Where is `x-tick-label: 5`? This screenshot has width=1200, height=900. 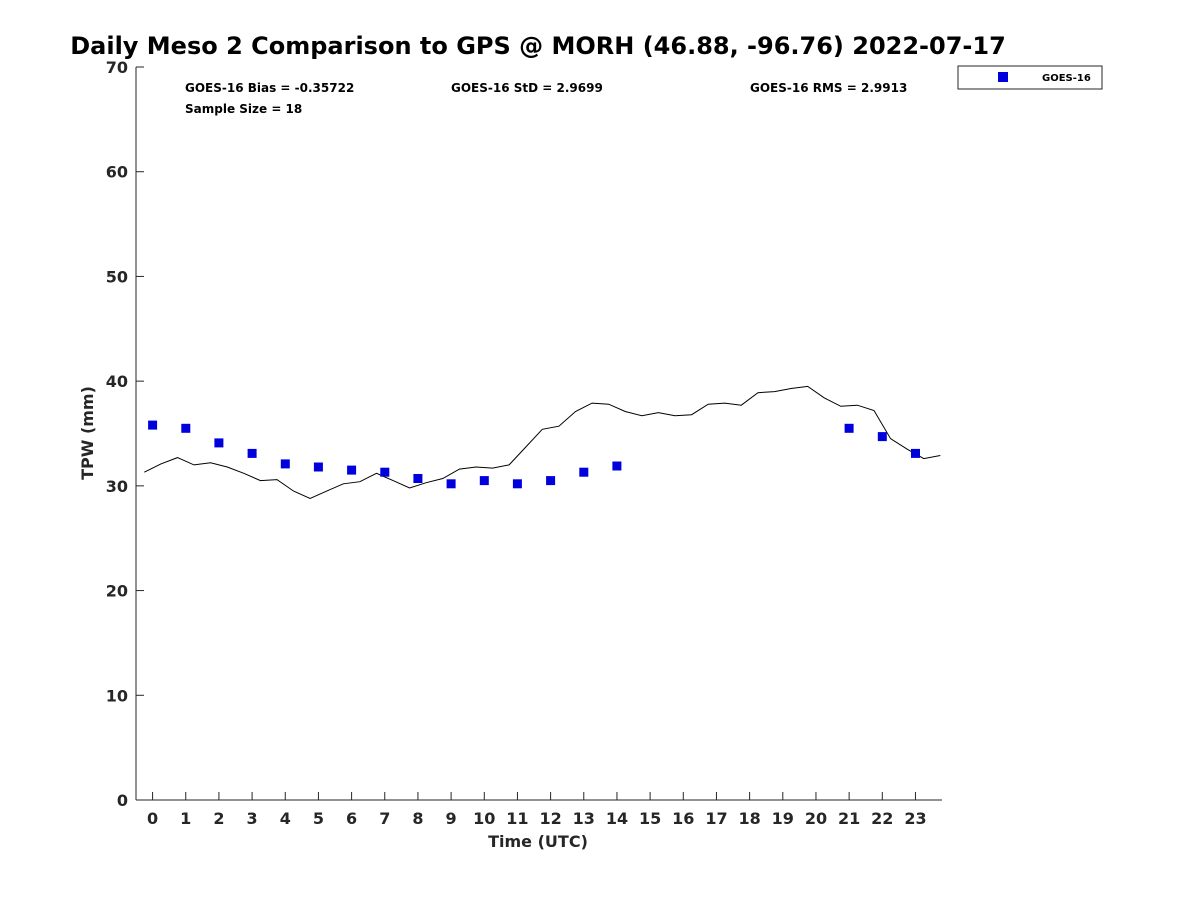
x-tick-label: 5 is located at coordinates (318, 818).